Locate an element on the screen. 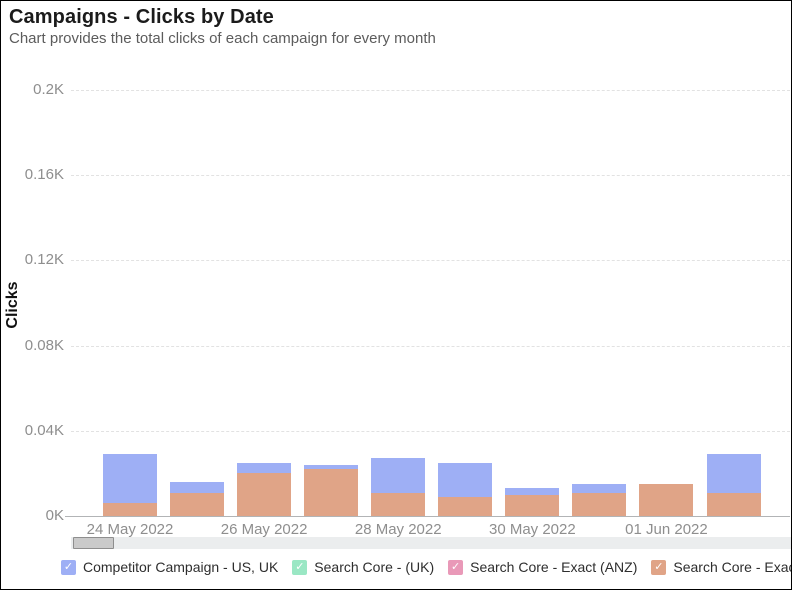 This screenshot has width=792, height=590. legend-checkbox-search-core-uk: ✓ is located at coordinates (300, 567).